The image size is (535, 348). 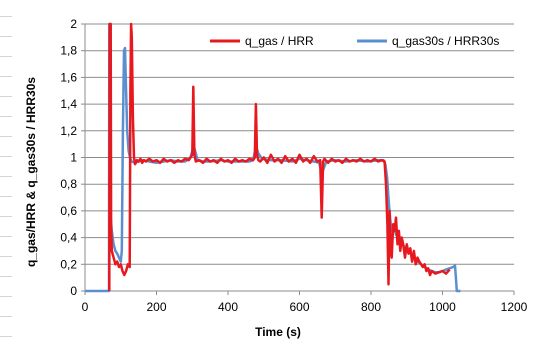 What do you see at coordinates (442, 307) in the screenshot?
I see `x-tick-label: 1000` at bounding box center [442, 307].